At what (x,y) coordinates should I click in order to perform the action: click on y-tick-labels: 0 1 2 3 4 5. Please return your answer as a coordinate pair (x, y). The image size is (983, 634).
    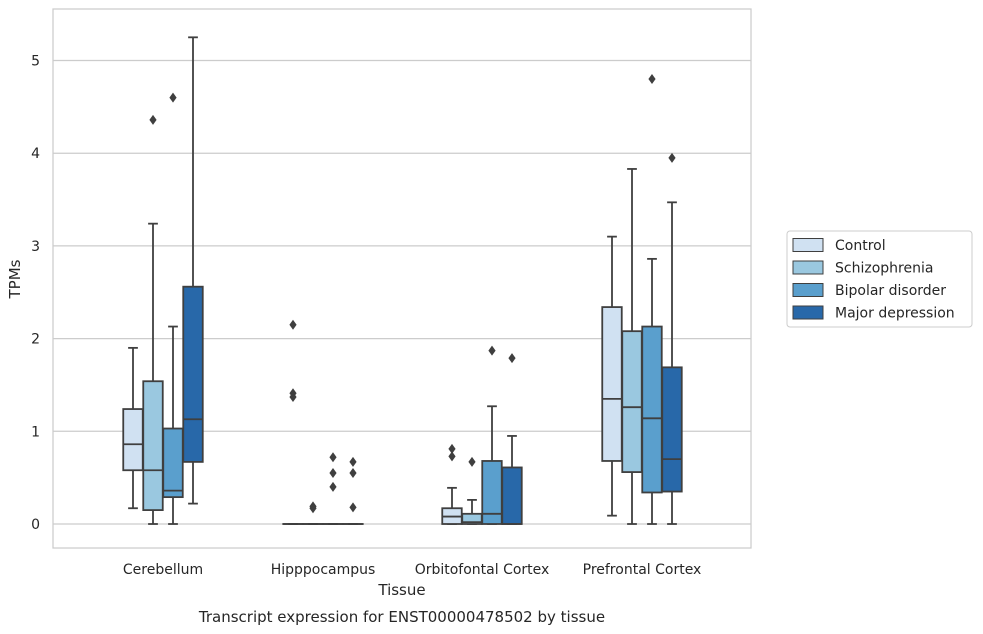
    Looking at the image, I should click on (35, 294).